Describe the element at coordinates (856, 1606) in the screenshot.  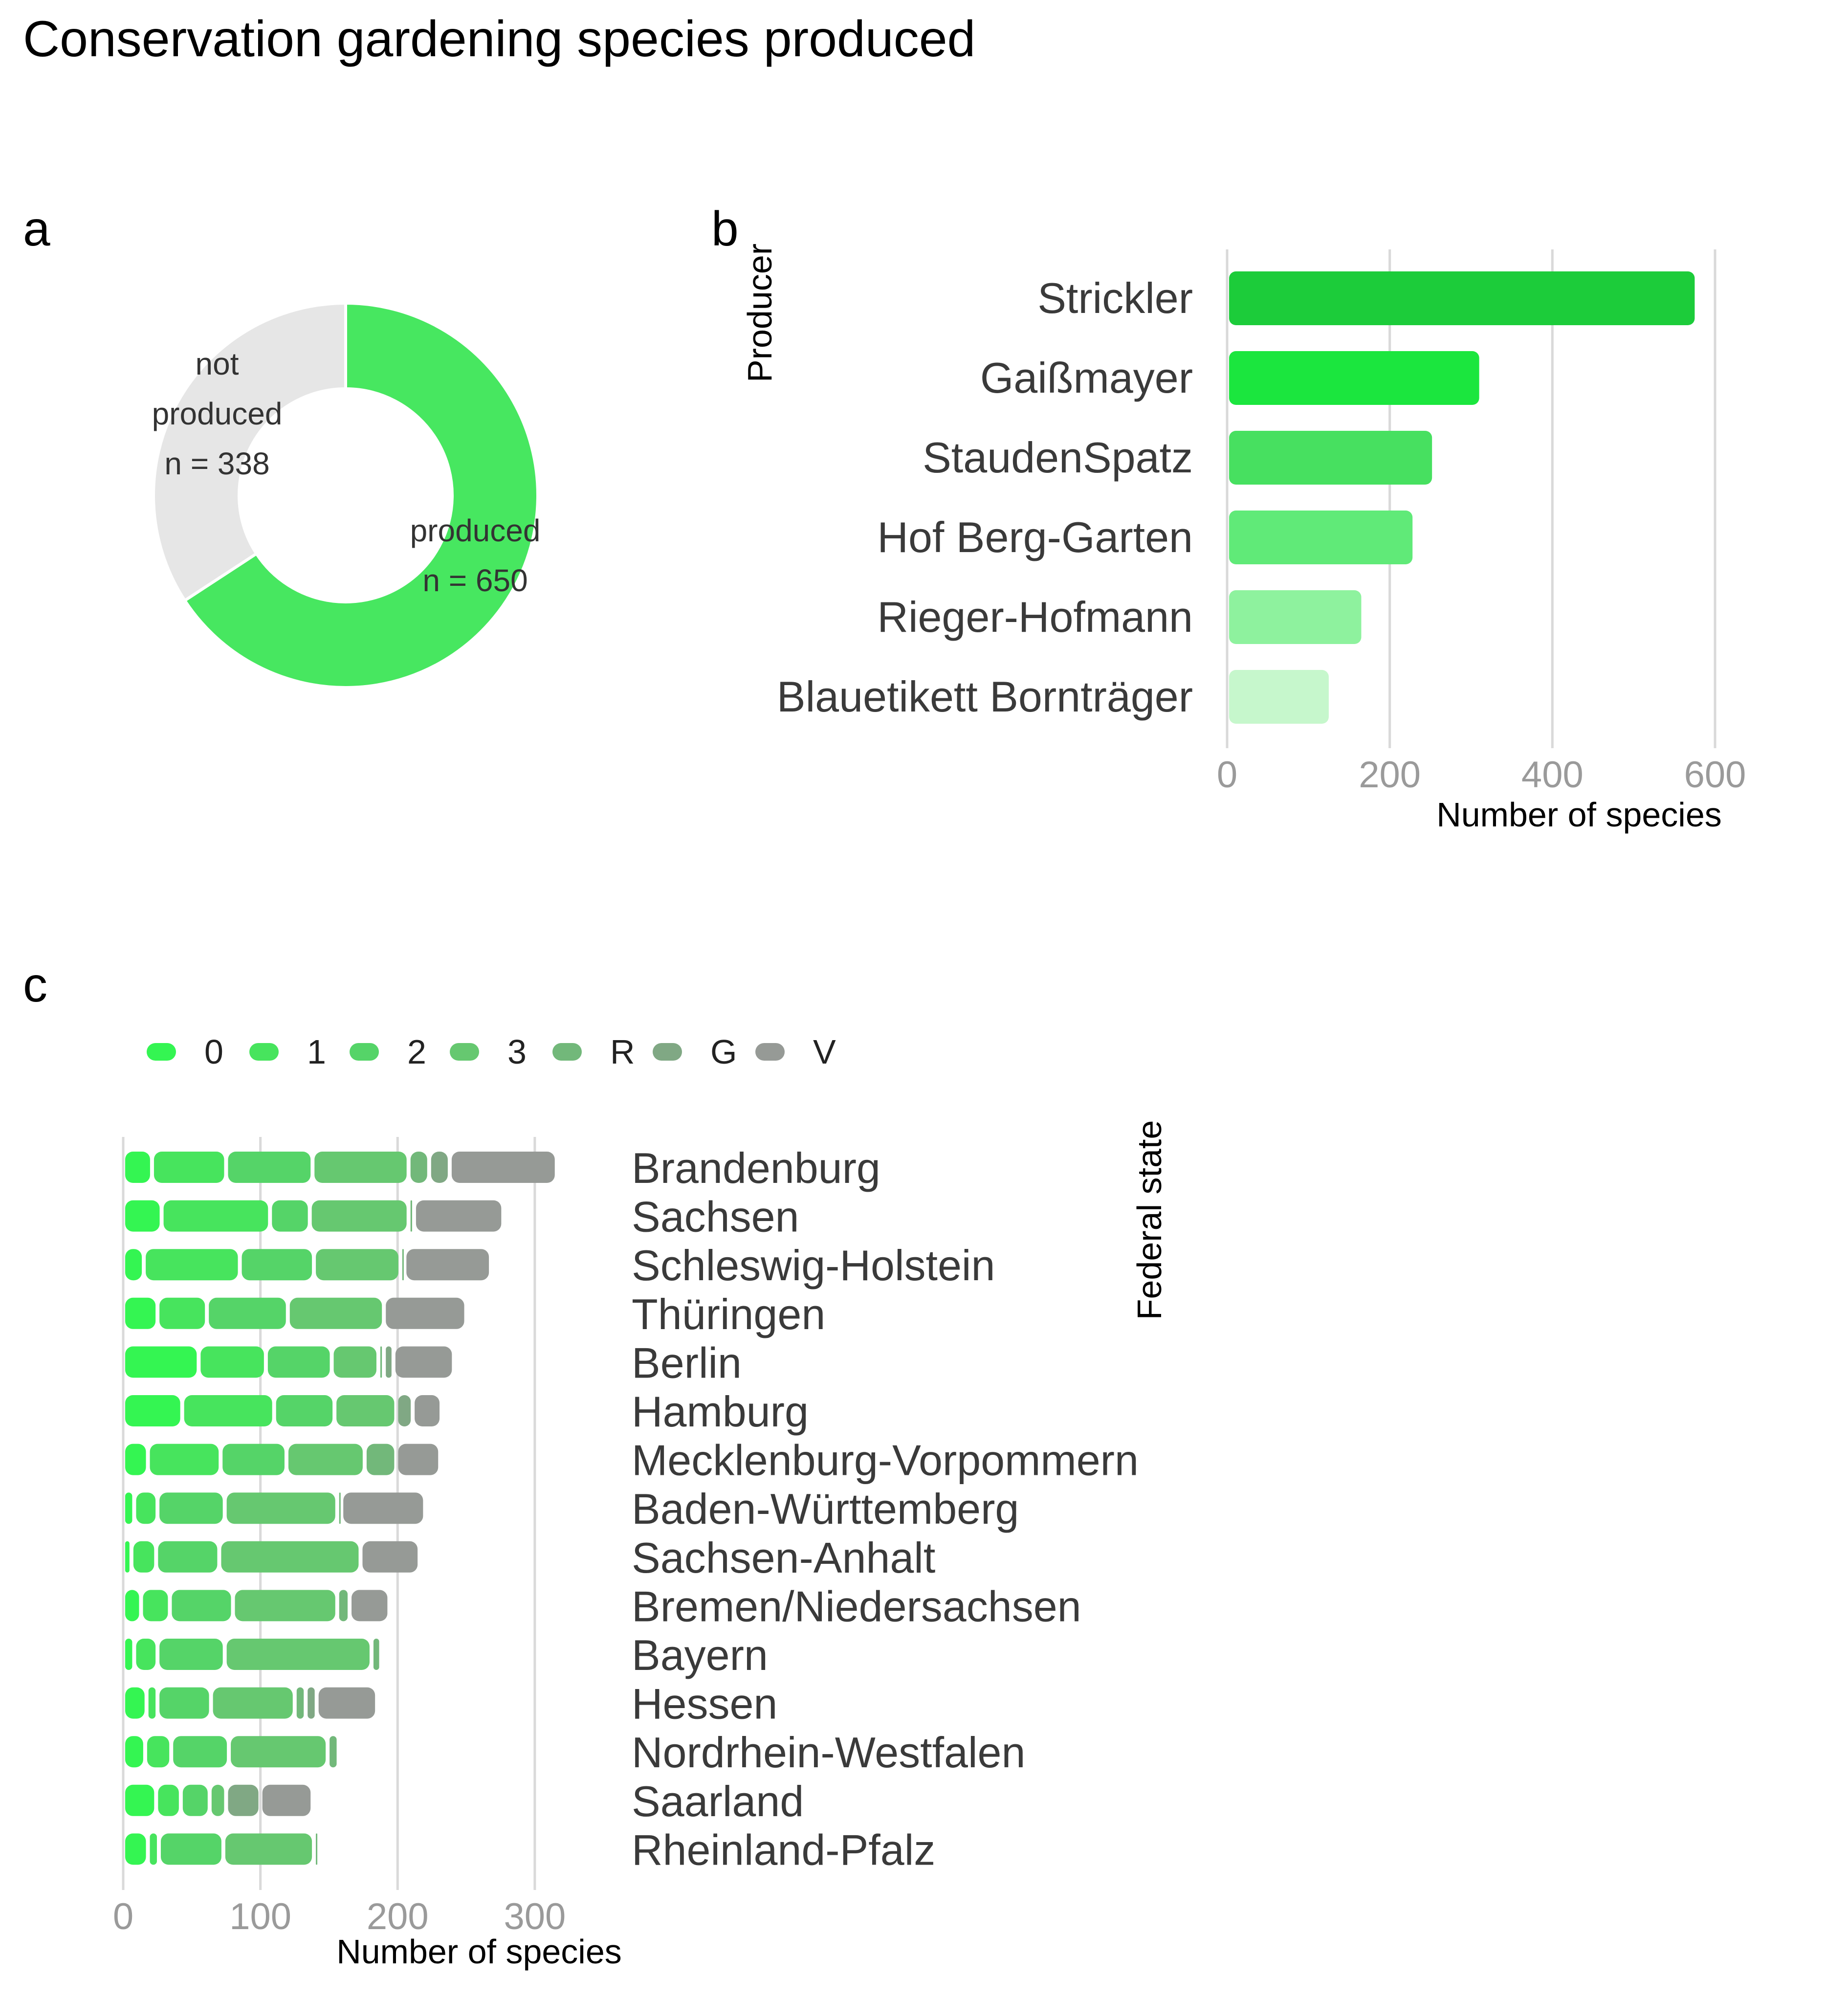
I see `category-label-bremen-niedersachsen: Bremen/Niedersachsen` at that location.